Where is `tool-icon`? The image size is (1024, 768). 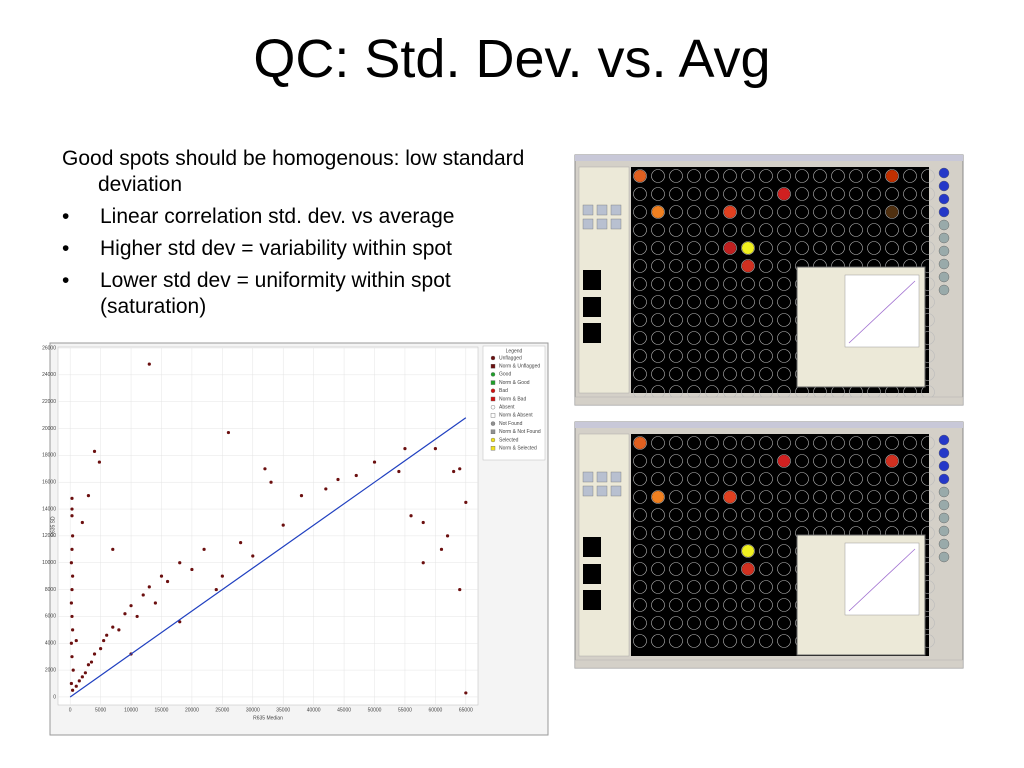
tool-icon is located at coordinates (602, 224).